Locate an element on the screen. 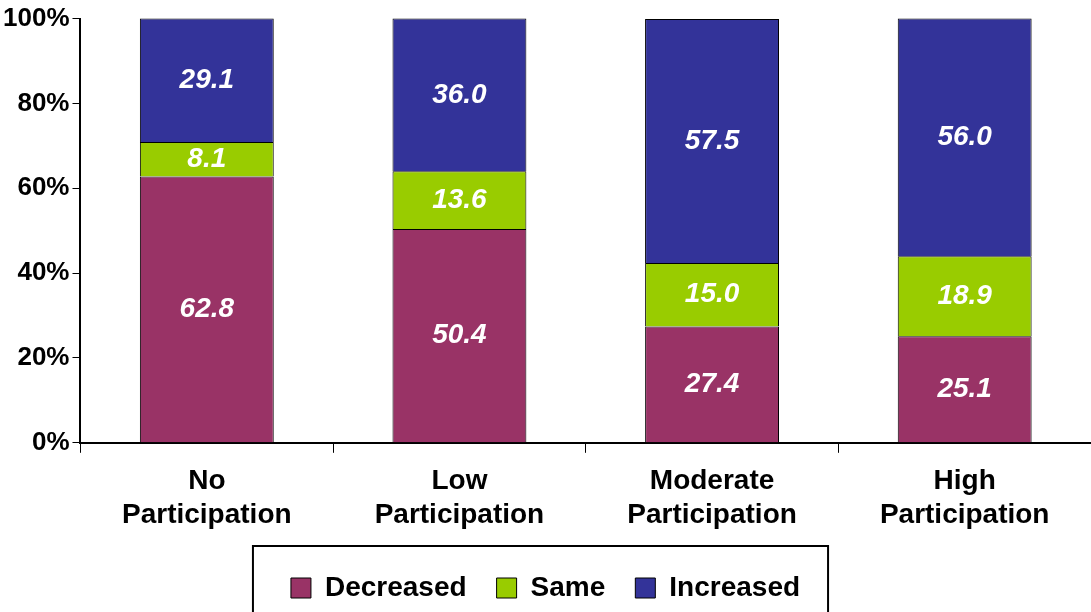  x-tick-label: High Participation is located at coordinates (964, 496).